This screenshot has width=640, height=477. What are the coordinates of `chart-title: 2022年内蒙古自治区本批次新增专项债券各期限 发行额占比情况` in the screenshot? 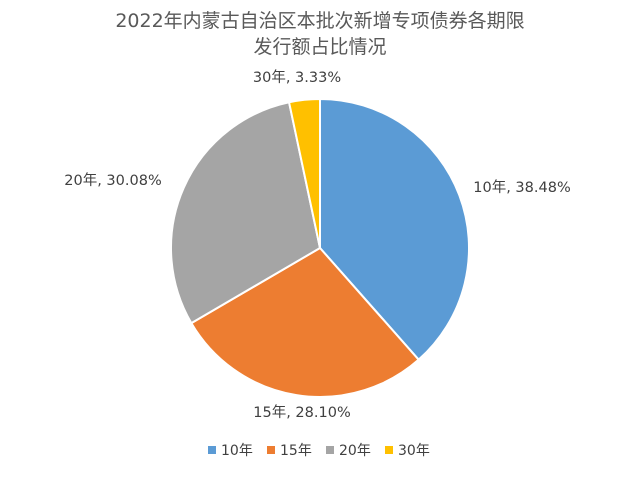 It's located at (320, 34).